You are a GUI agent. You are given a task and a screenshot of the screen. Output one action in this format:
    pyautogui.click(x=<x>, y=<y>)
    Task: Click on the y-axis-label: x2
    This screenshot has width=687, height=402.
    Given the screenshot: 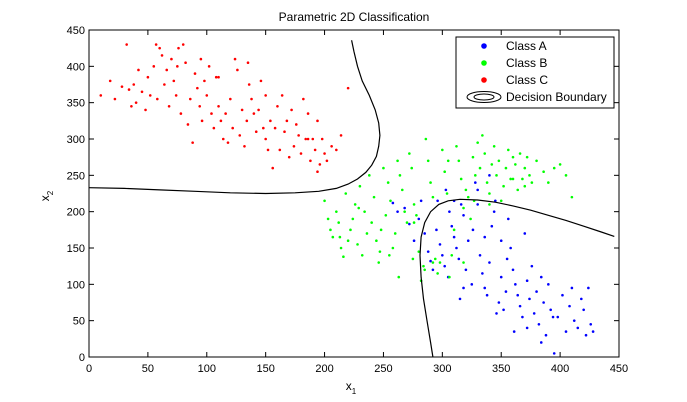 What is the action you would take?
    pyautogui.click(x=46, y=195)
    